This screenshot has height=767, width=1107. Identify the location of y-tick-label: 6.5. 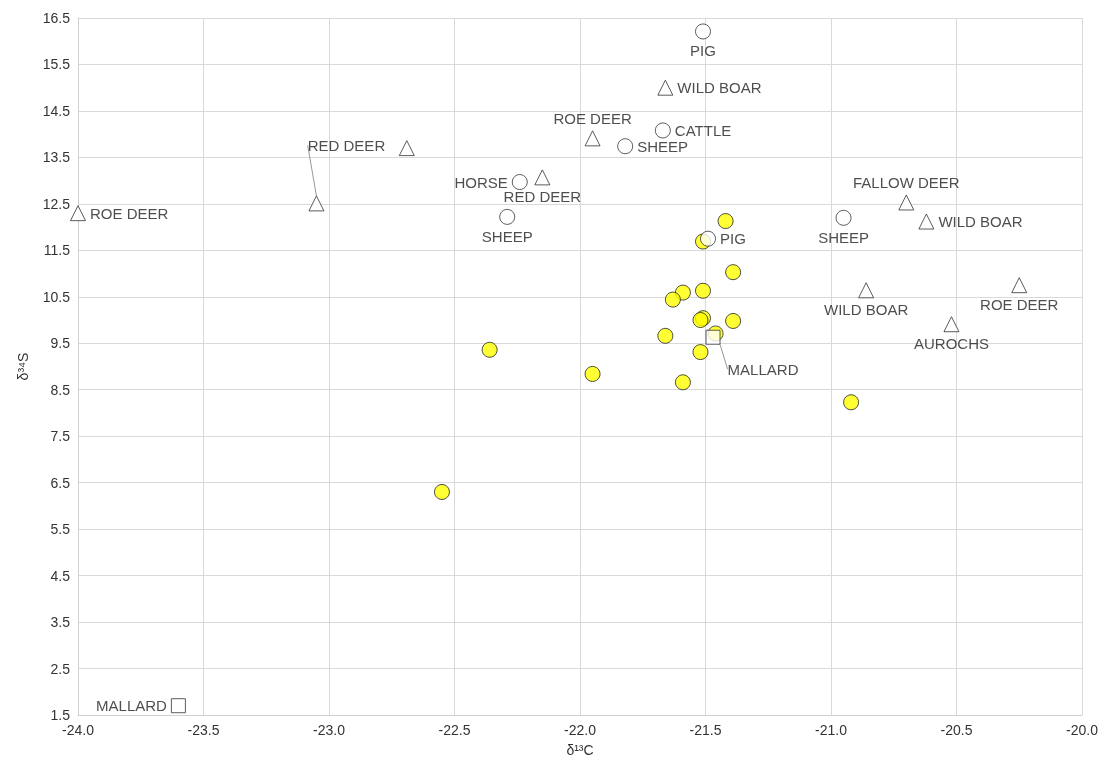
(60, 482).